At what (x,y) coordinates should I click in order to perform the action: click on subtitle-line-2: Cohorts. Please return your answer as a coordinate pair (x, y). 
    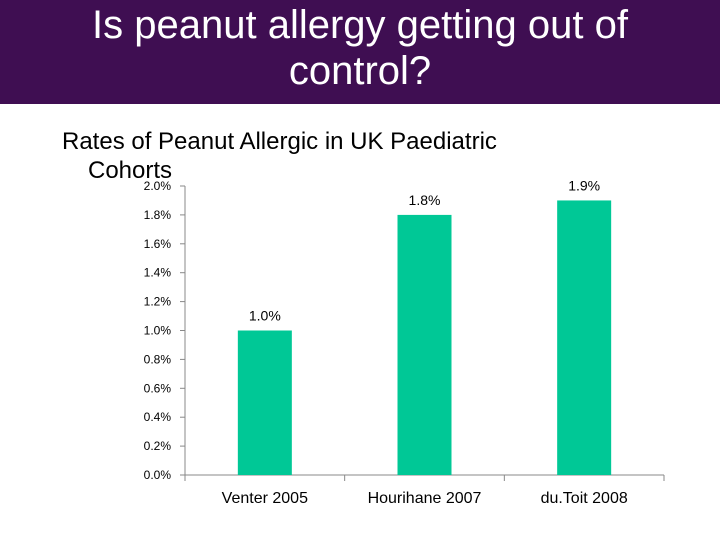
    Looking at the image, I should click on (130, 170).